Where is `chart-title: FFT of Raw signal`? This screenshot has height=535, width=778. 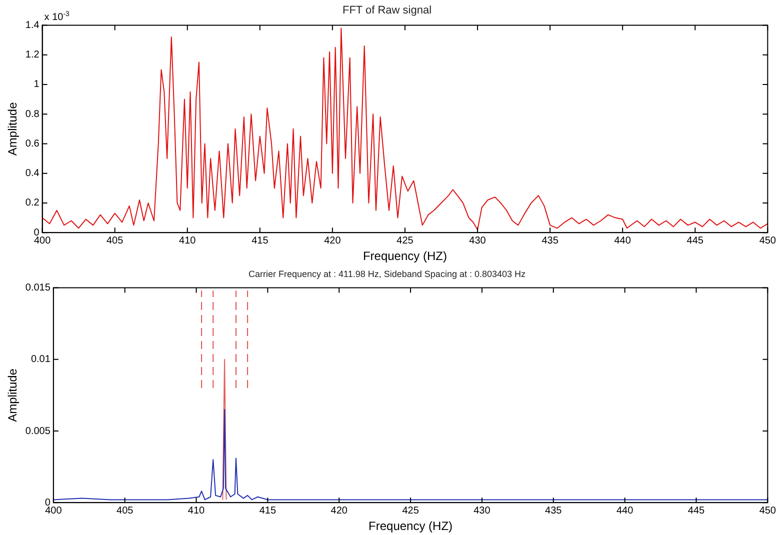
chart-title: FFT of Raw signal is located at coordinates (387, 10).